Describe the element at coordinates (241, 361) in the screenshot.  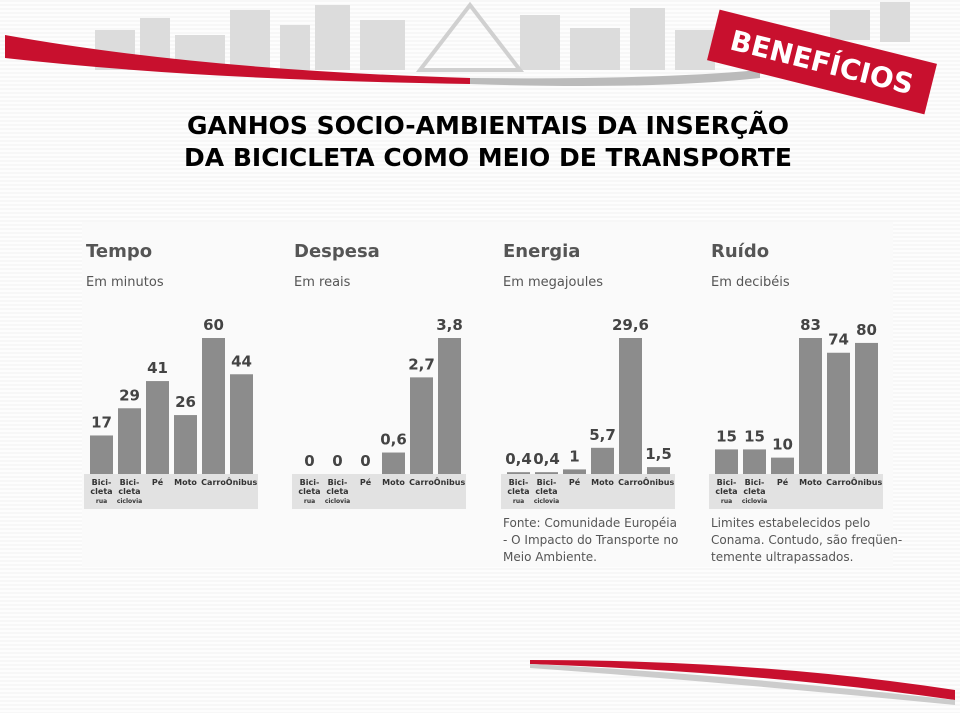
I see `value-label: 44` at that location.